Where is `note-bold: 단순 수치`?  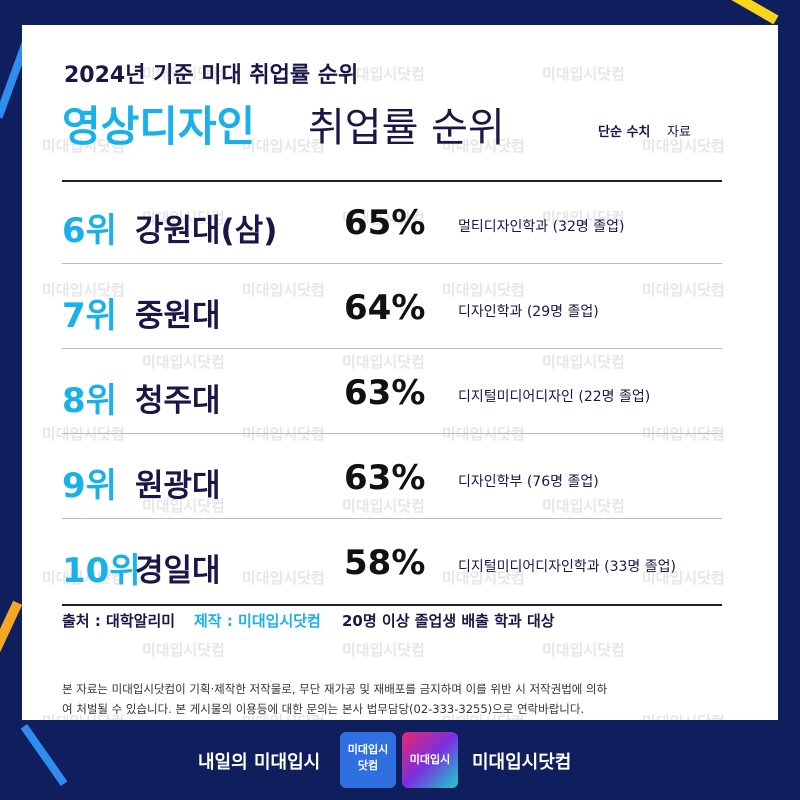
note-bold: 단순 수치 is located at coordinates (624, 132).